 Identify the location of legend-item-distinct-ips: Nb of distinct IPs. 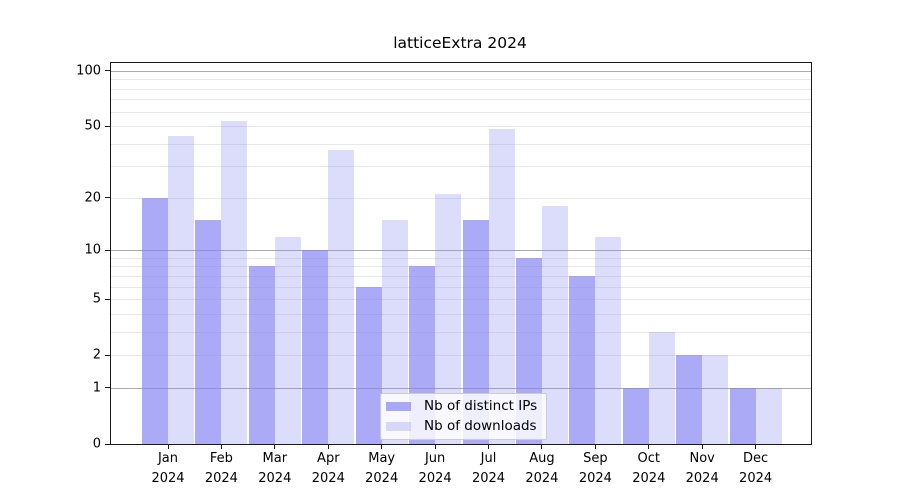
(461, 406).